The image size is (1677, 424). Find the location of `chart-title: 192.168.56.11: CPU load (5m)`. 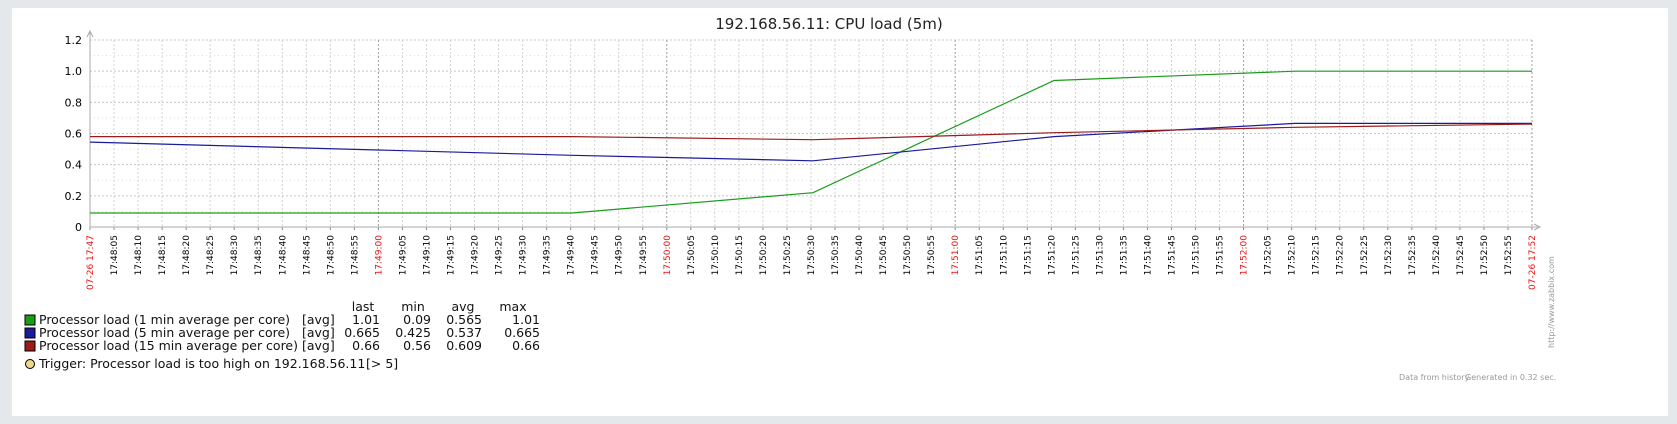

chart-title: 192.168.56.11: CPU load (5m) is located at coordinates (829, 24).